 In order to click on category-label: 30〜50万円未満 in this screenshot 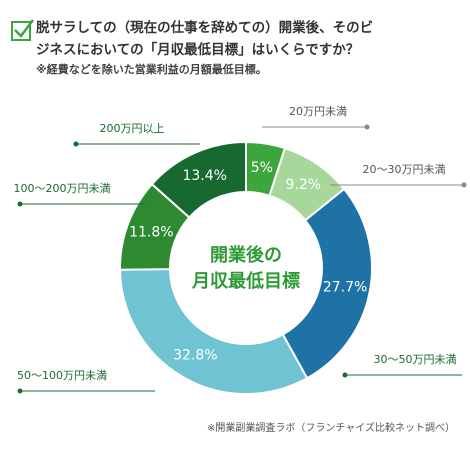, I will do `click(415, 359)`.